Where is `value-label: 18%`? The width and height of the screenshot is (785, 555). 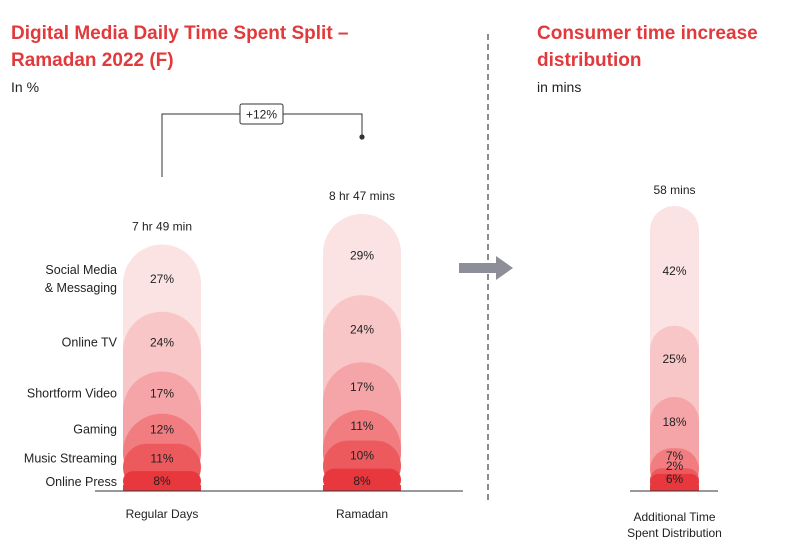
value-label: 18% is located at coordinates (674, 422).